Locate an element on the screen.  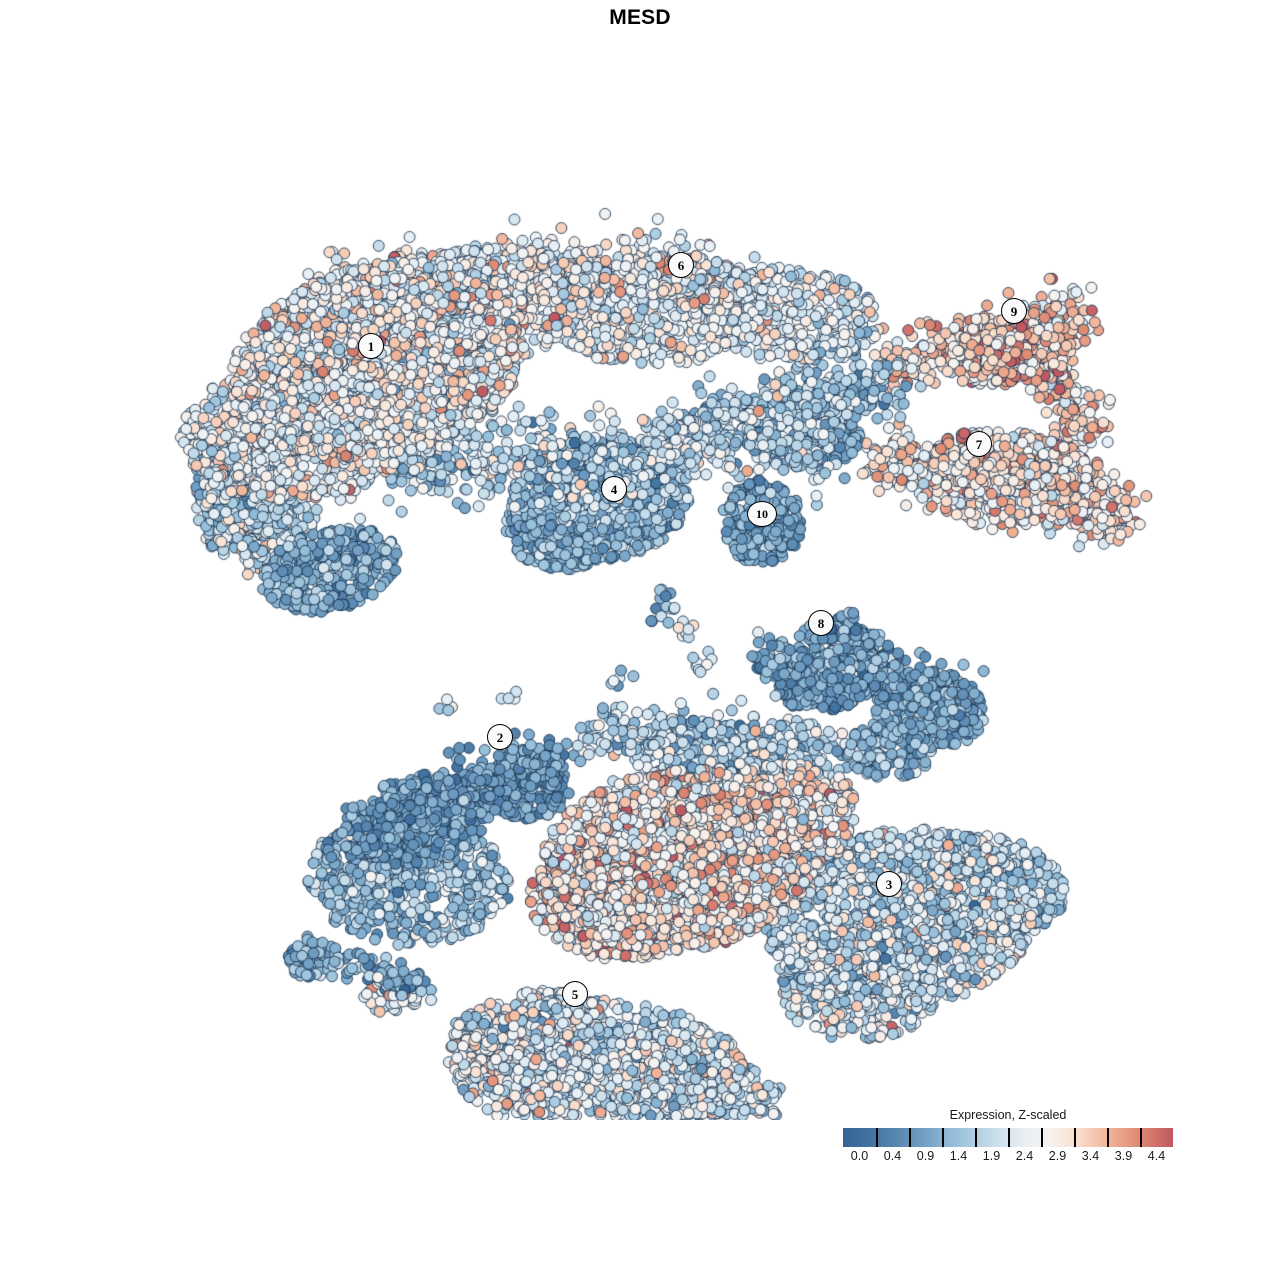
legend-tick-label-2.9: 2.9 is located at coordinates (1057, 1156).